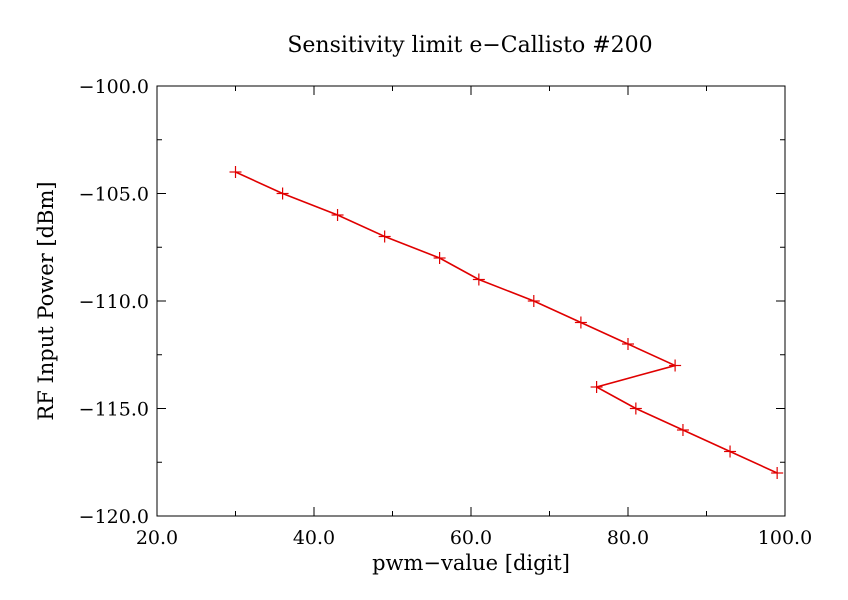 The width and height of the screenshot is (848, 600). What do you see at coordinates (628, 538) in the screenshot?
I see `x-tick-label: 80.0` at bounding box center [628, 538].